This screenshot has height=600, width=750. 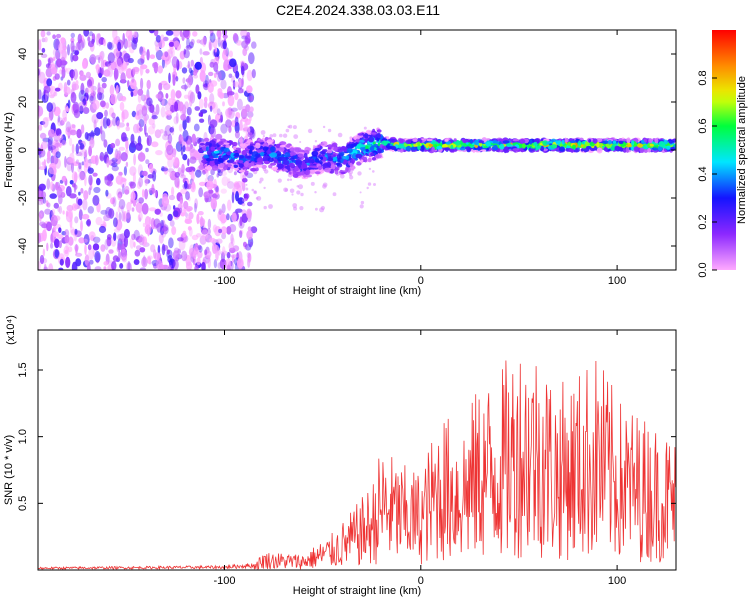 I want to click on x-tick-label: -100, so click(x=224, y=281).